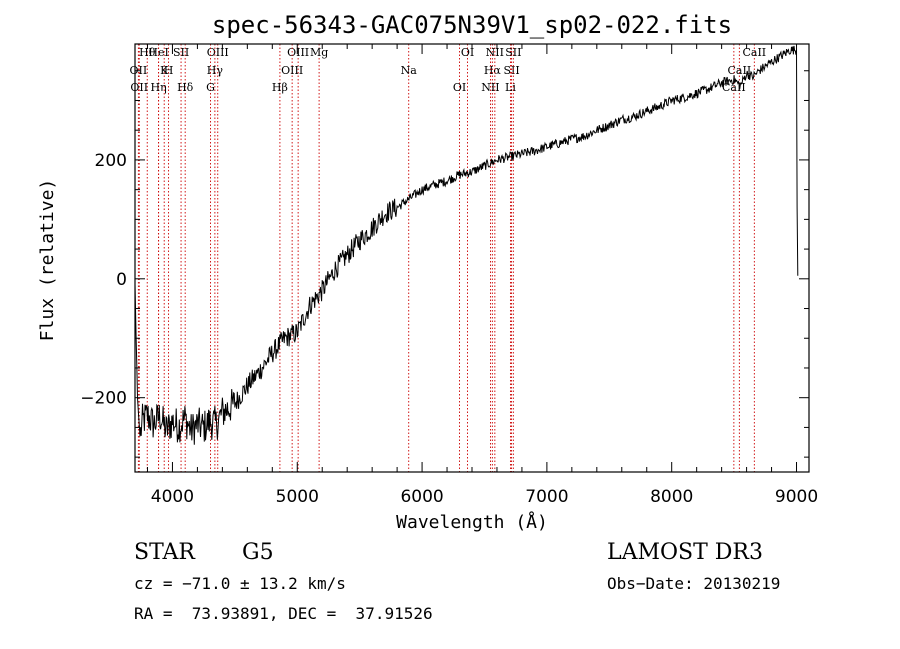 Image resolution: width=900 pixels, height=649 pixels. What do you see at coordinates (796, 497) in the screenshot?
I see `x-tick-label: 9000` at bounding box center [796, 497].